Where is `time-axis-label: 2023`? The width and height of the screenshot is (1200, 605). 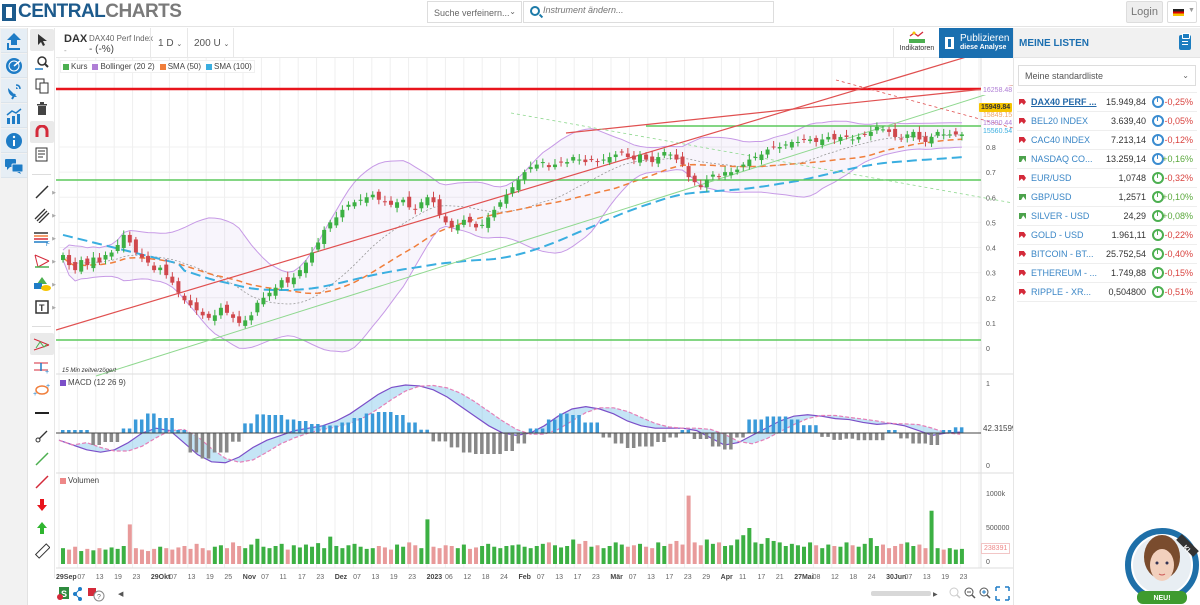
time-axis-label: 2023 is located at coordinates (435, 577).